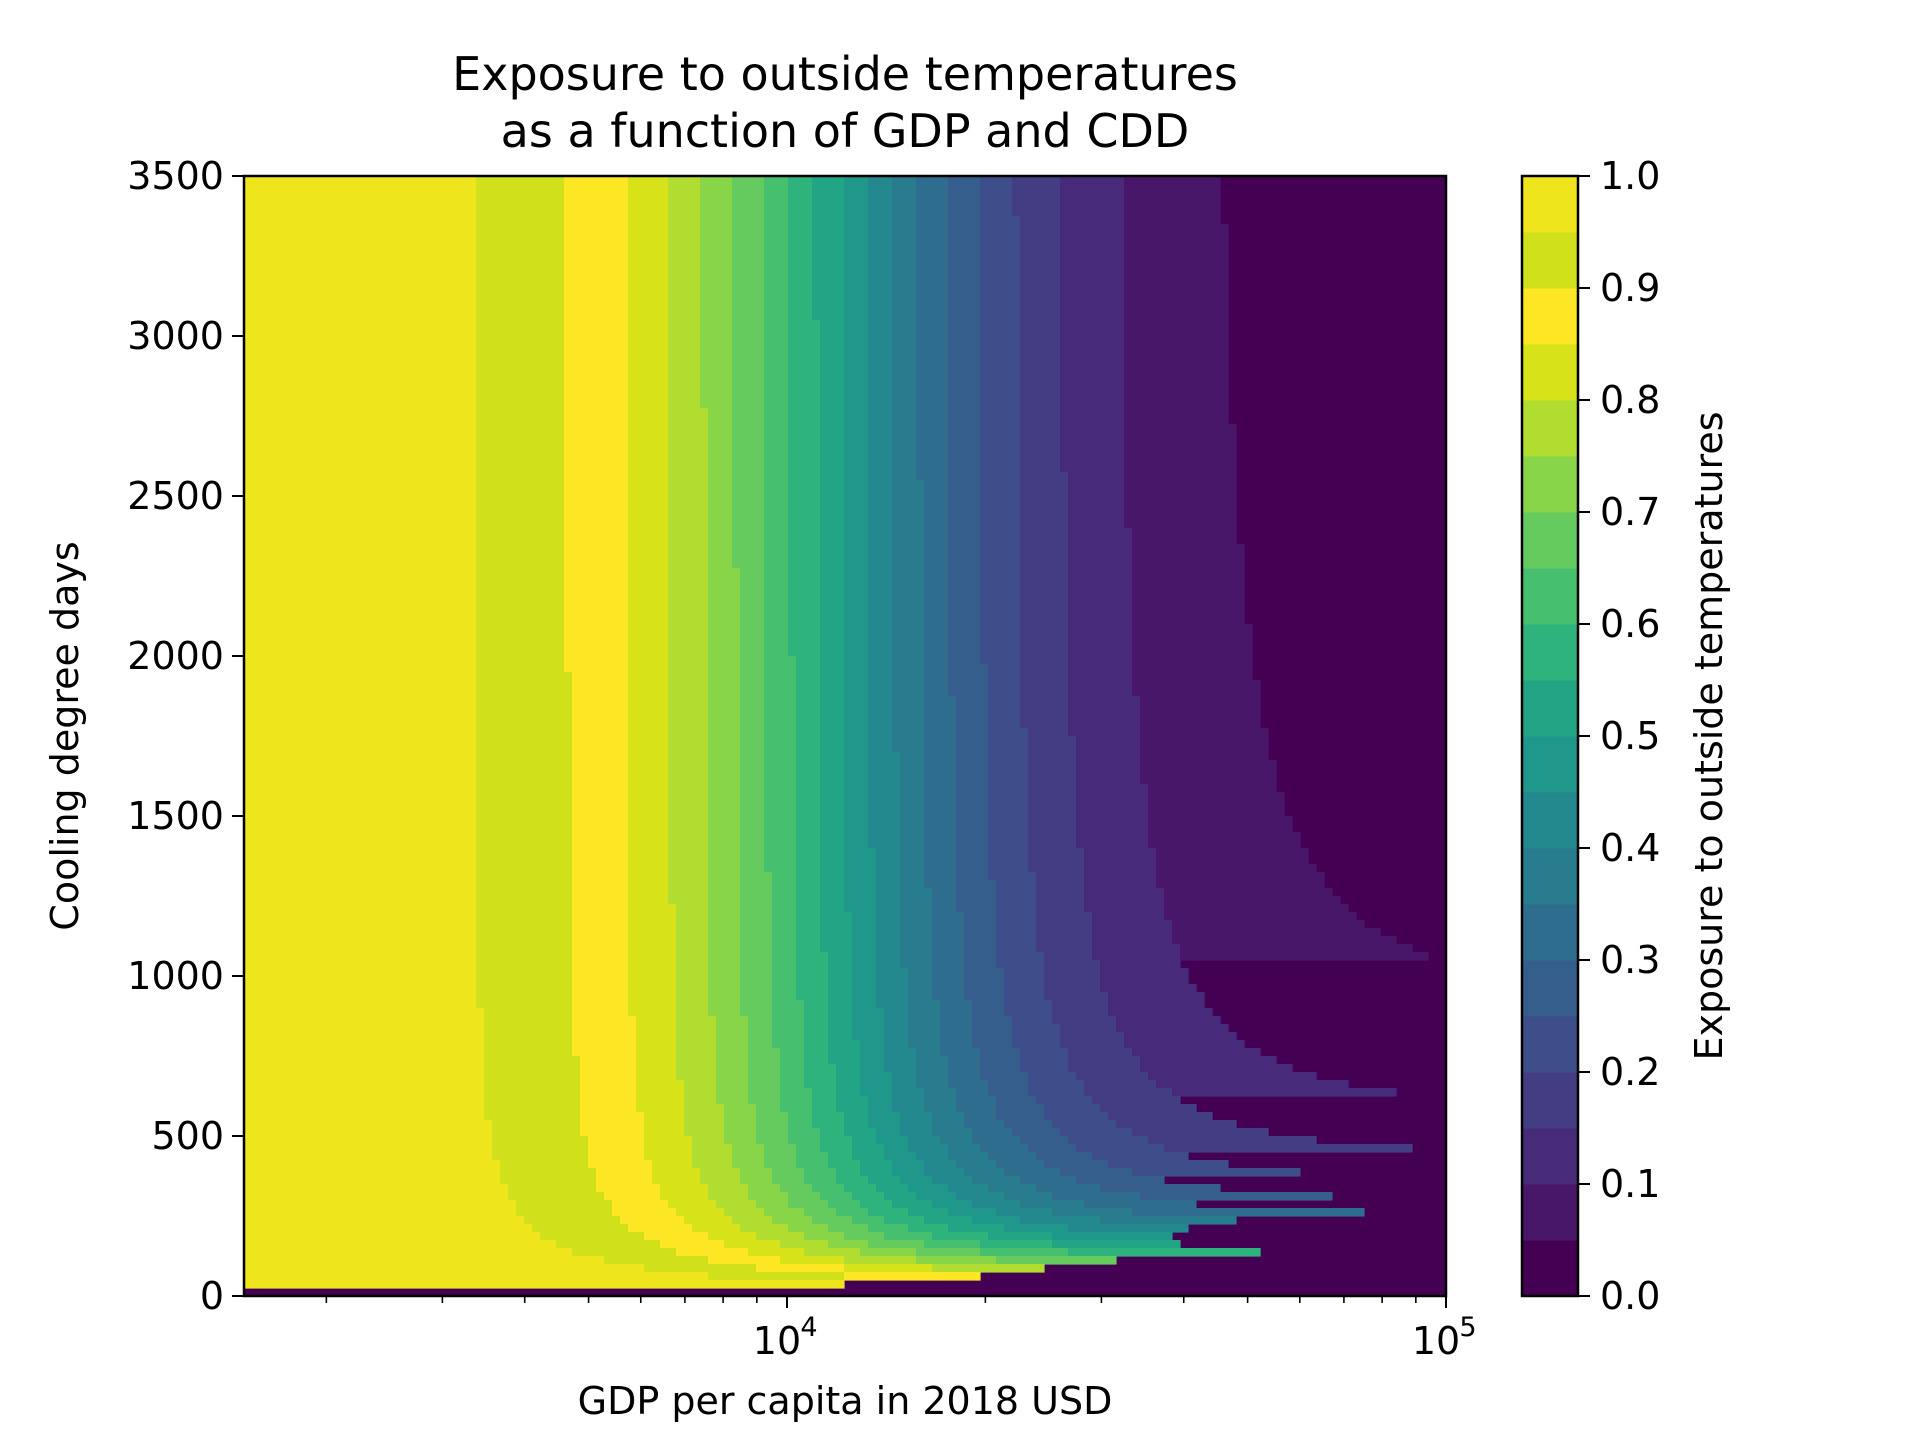 This screenshot has height=1440, width=1920. I want to click on x-tick-label: 10, so click(777, 1341).